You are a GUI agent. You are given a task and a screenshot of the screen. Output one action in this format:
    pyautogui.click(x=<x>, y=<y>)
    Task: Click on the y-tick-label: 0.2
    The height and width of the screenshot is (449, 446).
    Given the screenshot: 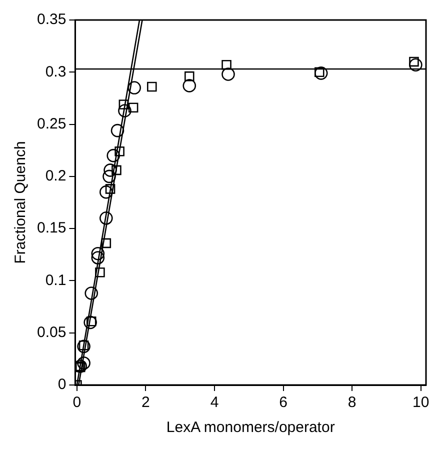 What is the action you would take?
    pyautogui.click(x=55, y=176)
    